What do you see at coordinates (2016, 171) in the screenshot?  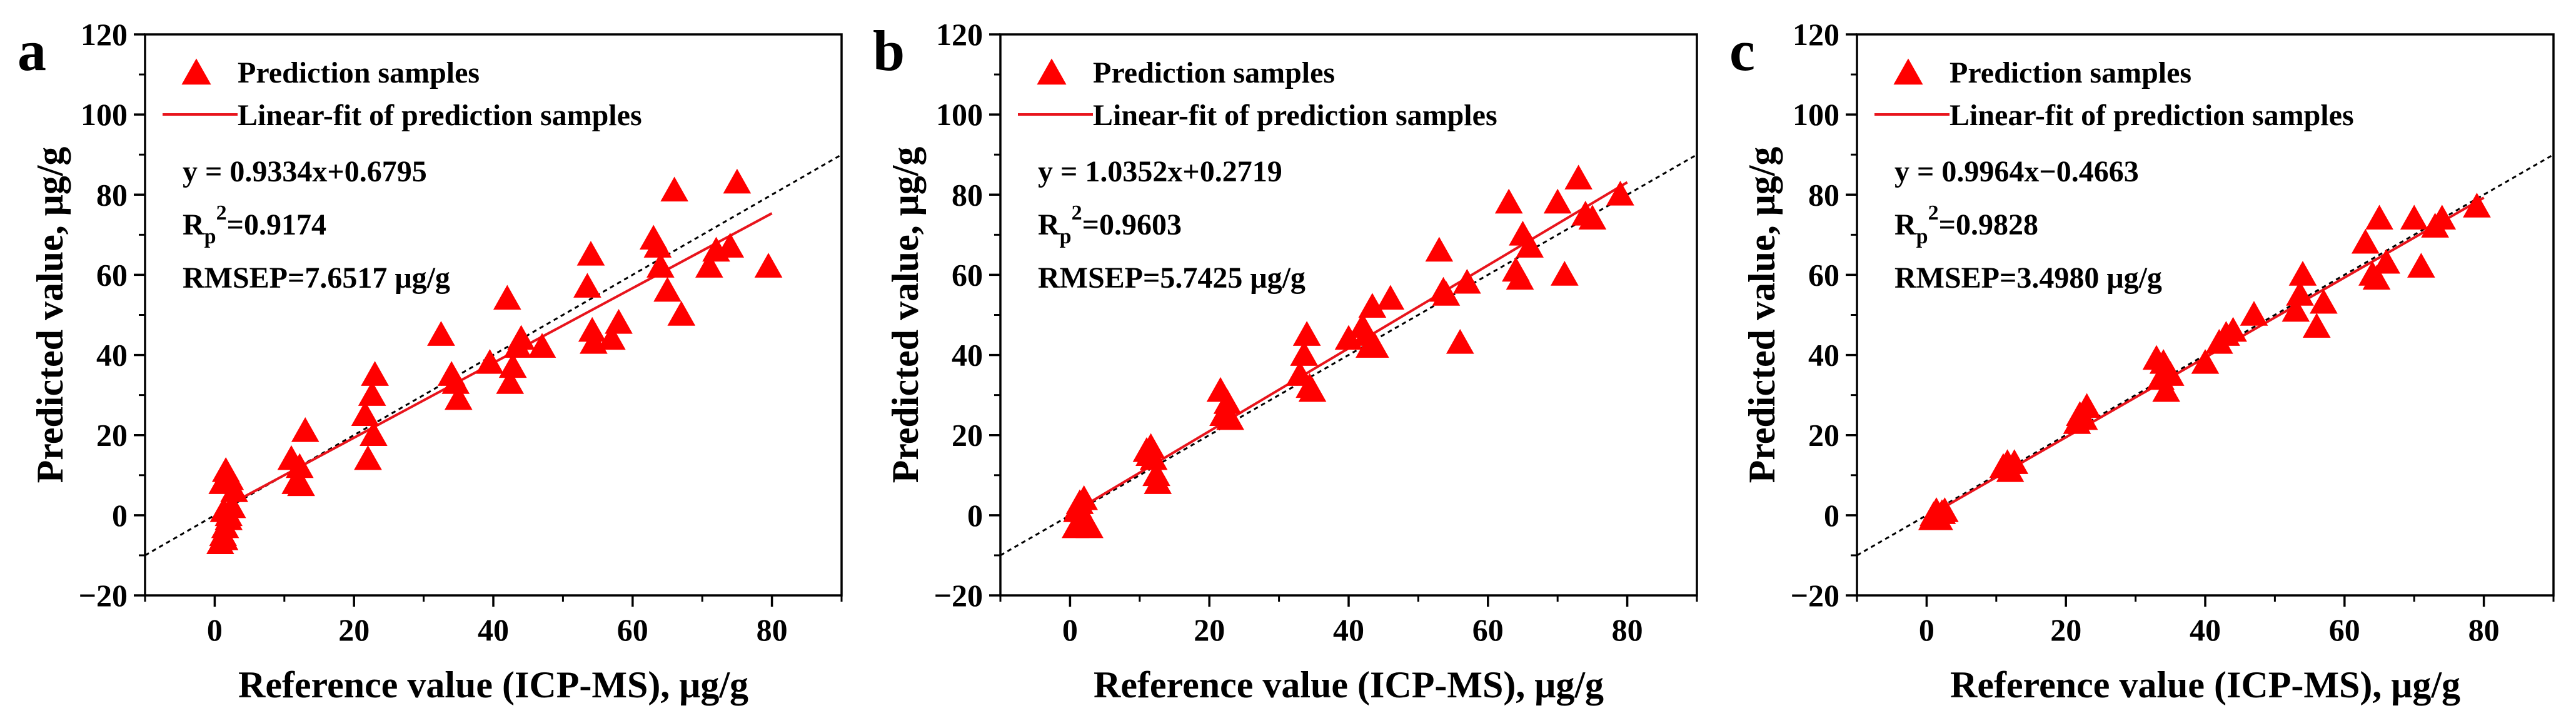 I see `fit-equation: y = 0.9964x−0.4663` at bounding box center [2016, 171].